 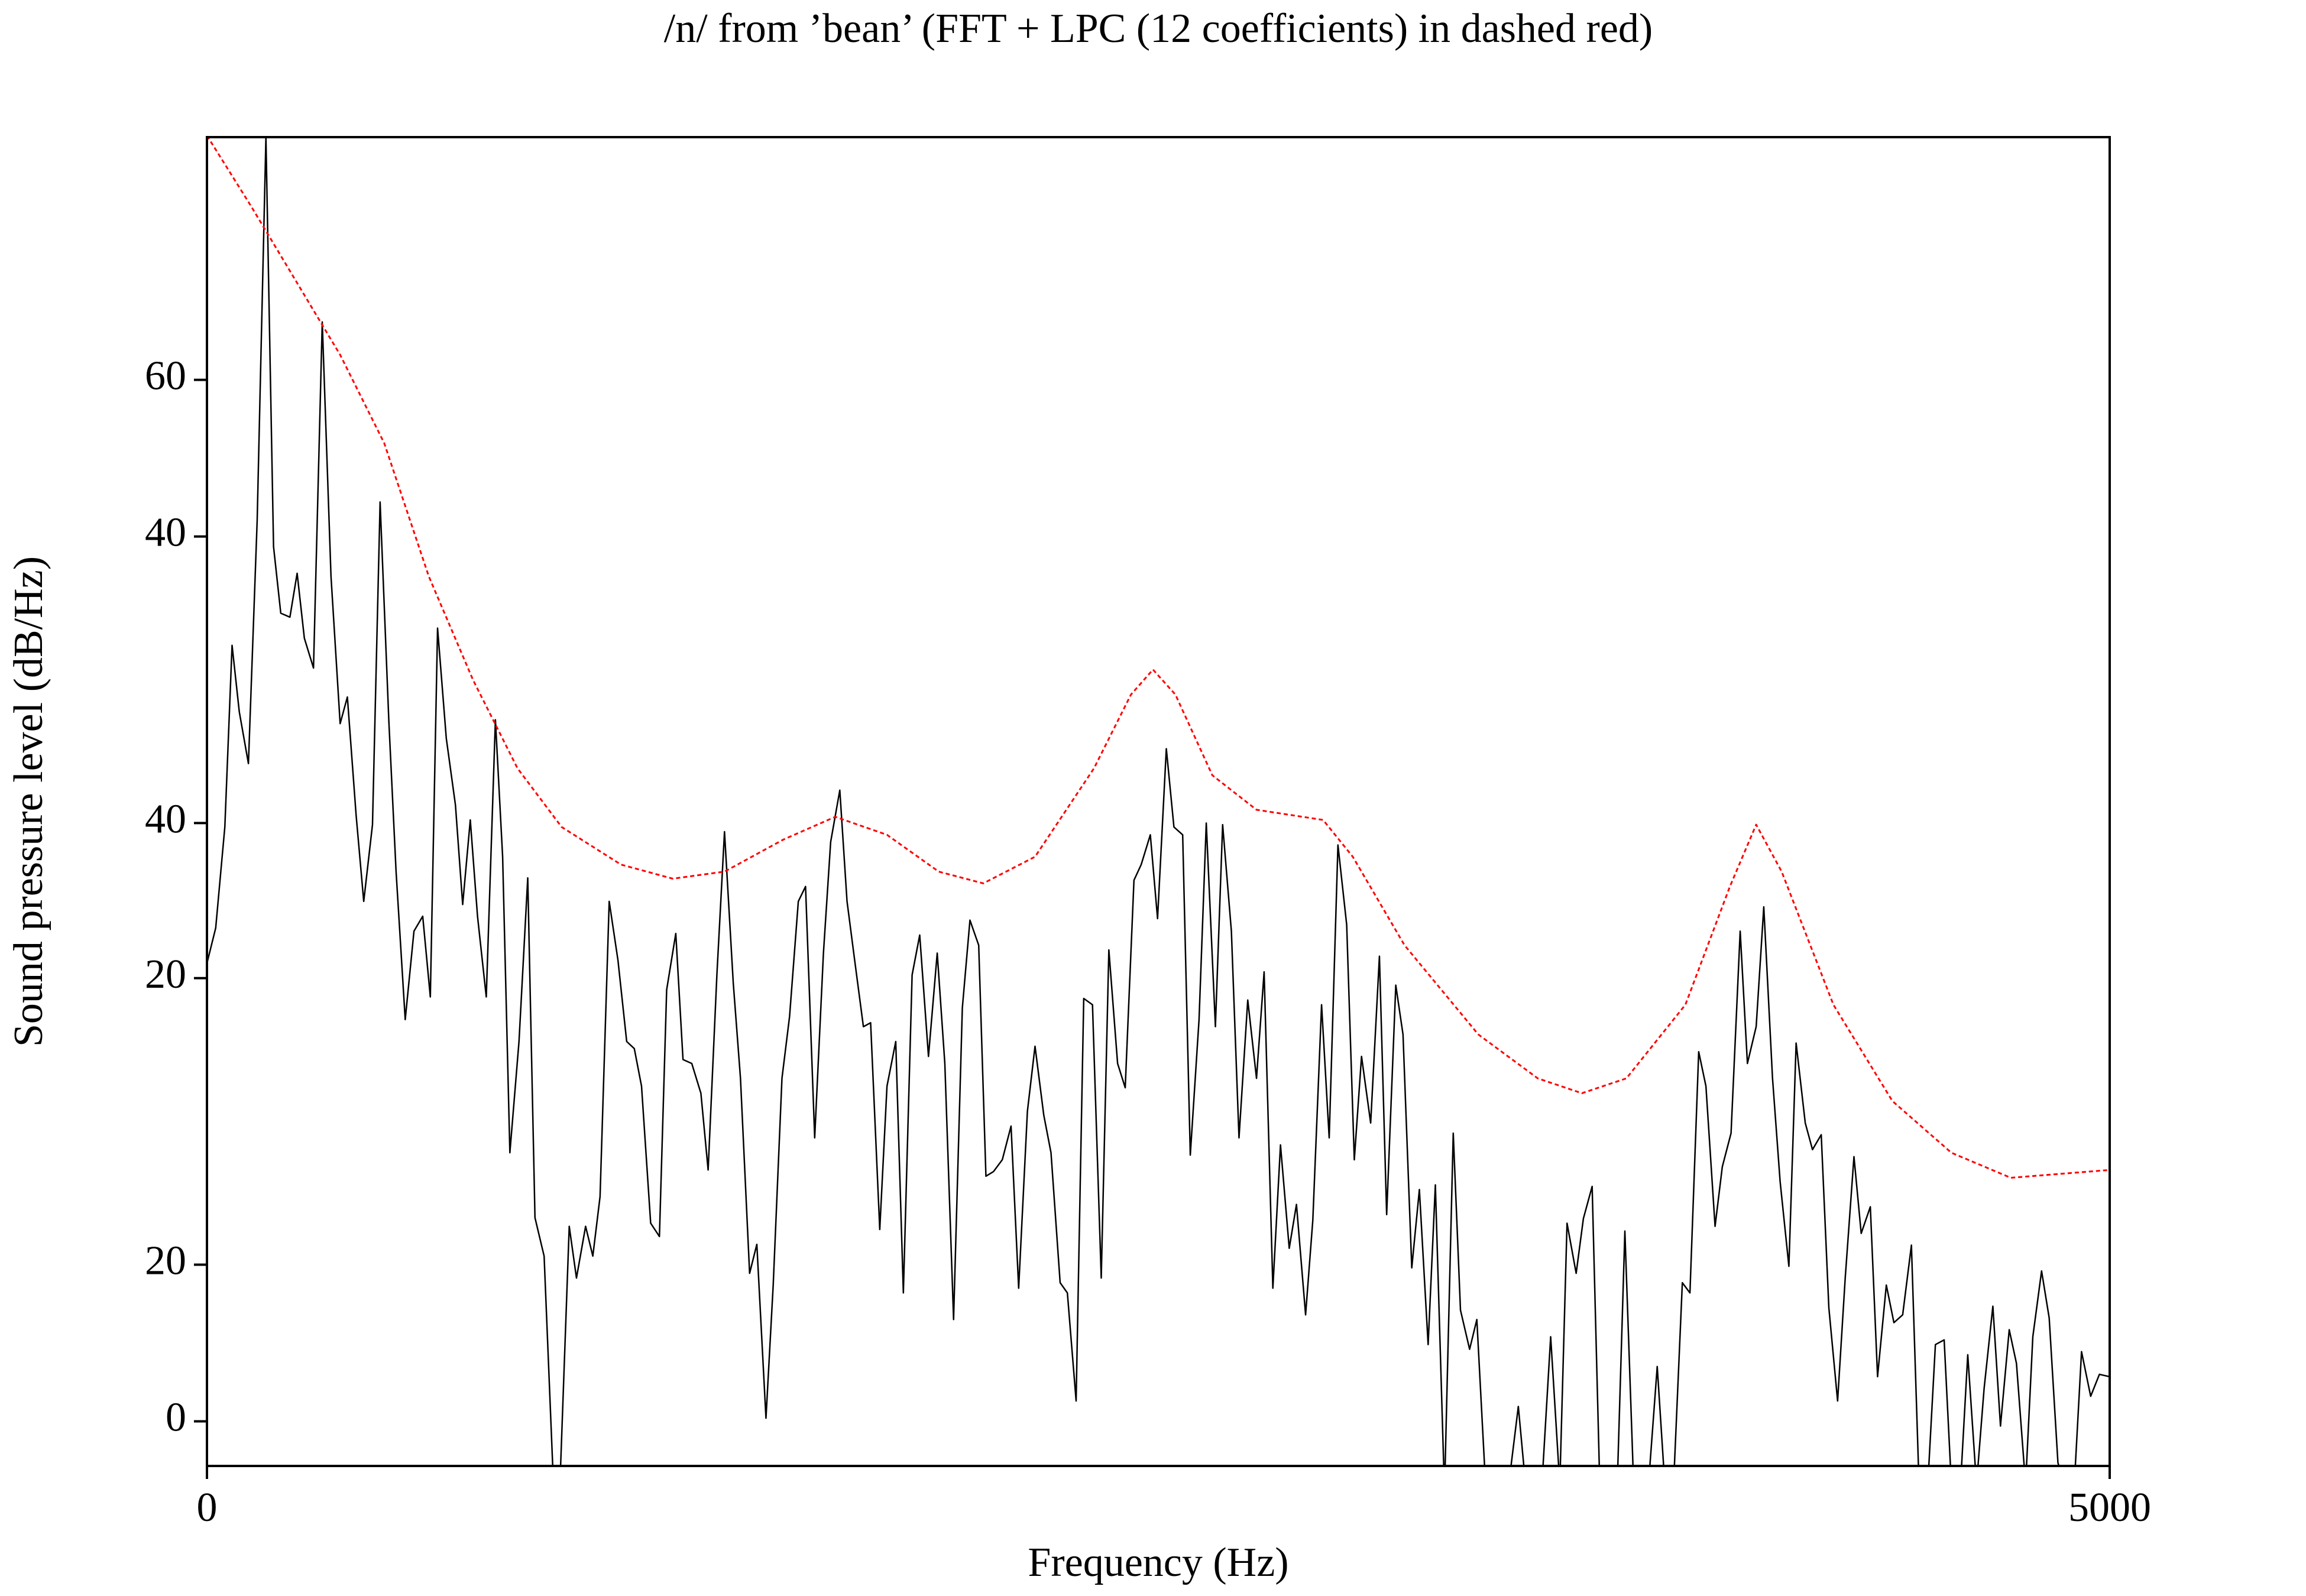 What do you see at coordinates (2109, 1507) in the screenshot?
I see `x-tick-label: 5000` at bounding box center [2109, 1507].